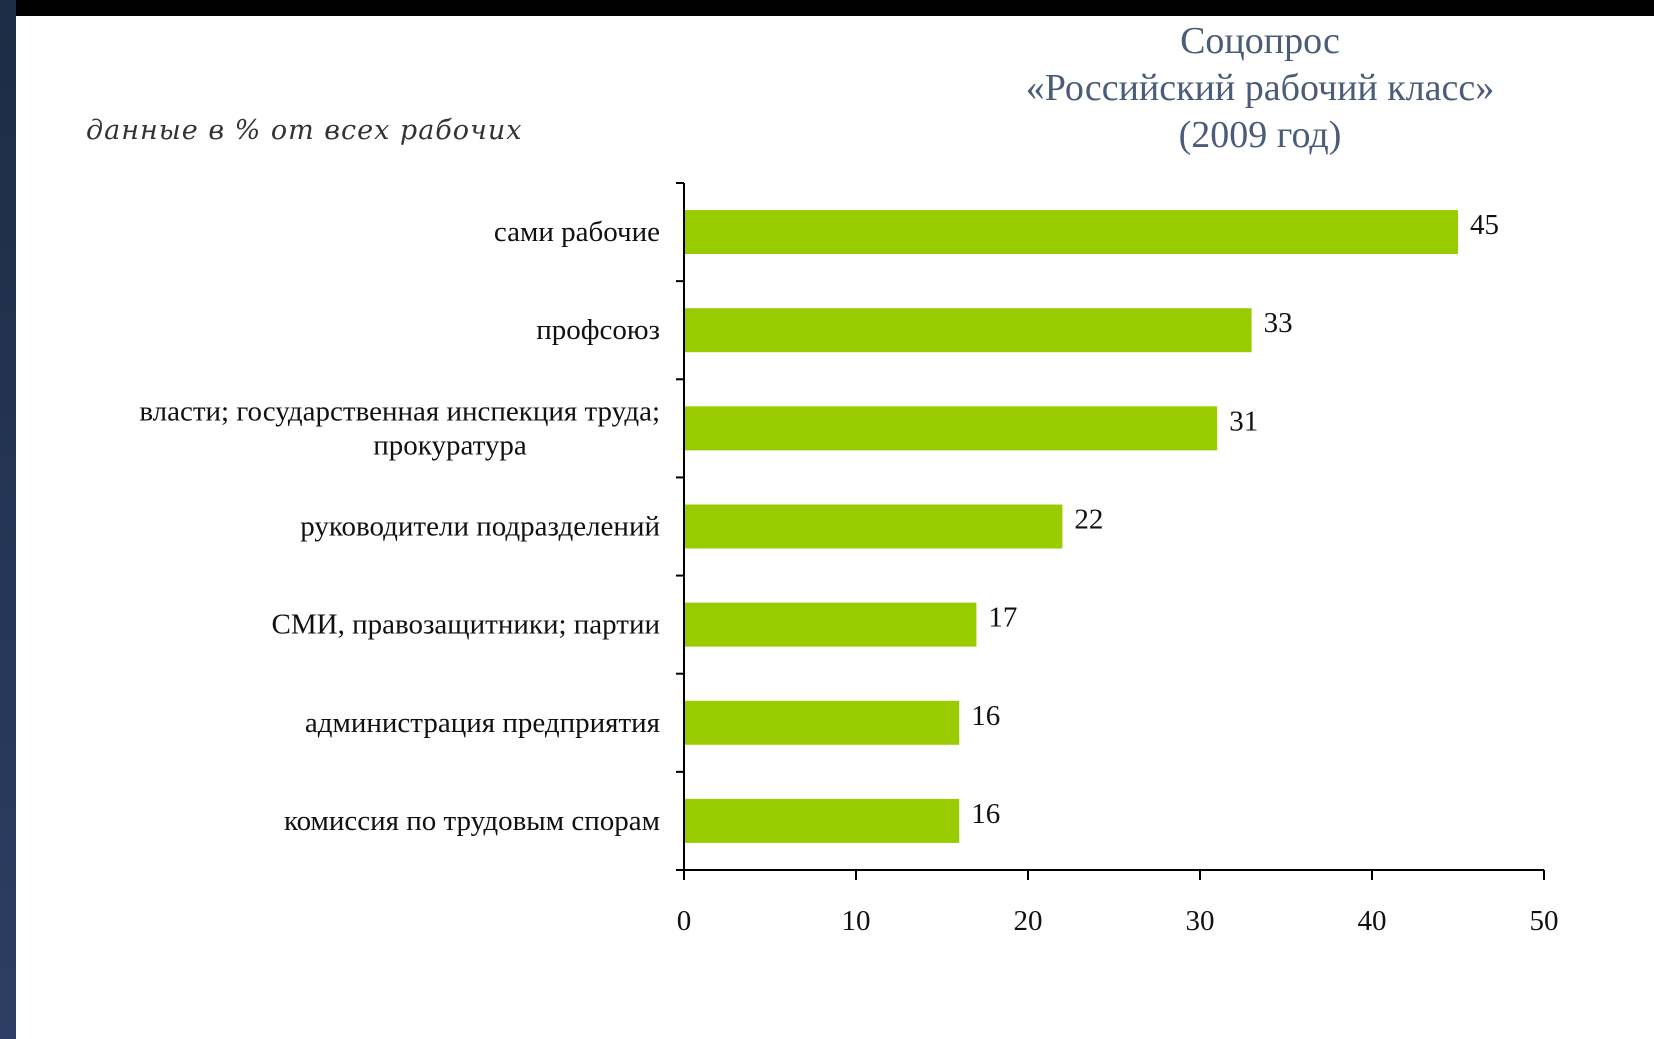 The width and height of the screenshot is (1654, 1039). Describe the element at coordinates (856, 921) in the screenshot. I see `x-tick-label: 10` at that location.